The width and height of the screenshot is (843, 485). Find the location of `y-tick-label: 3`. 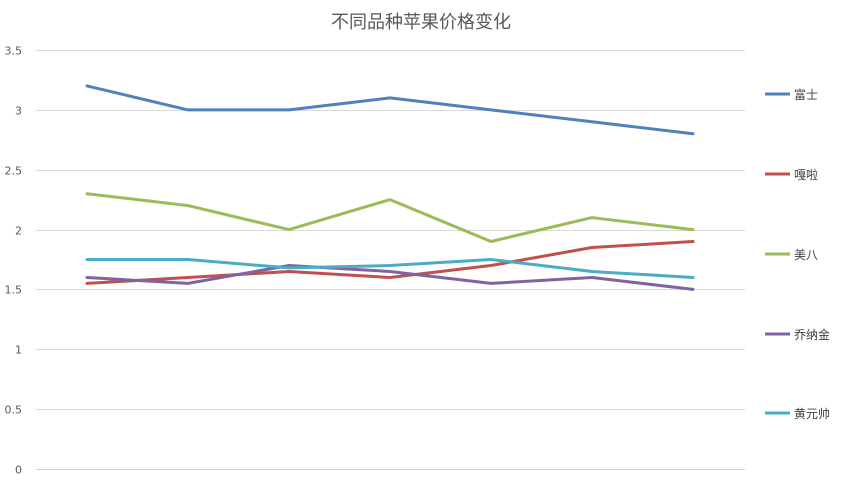

y-tick-label: 3 is located at coordinates (18, 111).